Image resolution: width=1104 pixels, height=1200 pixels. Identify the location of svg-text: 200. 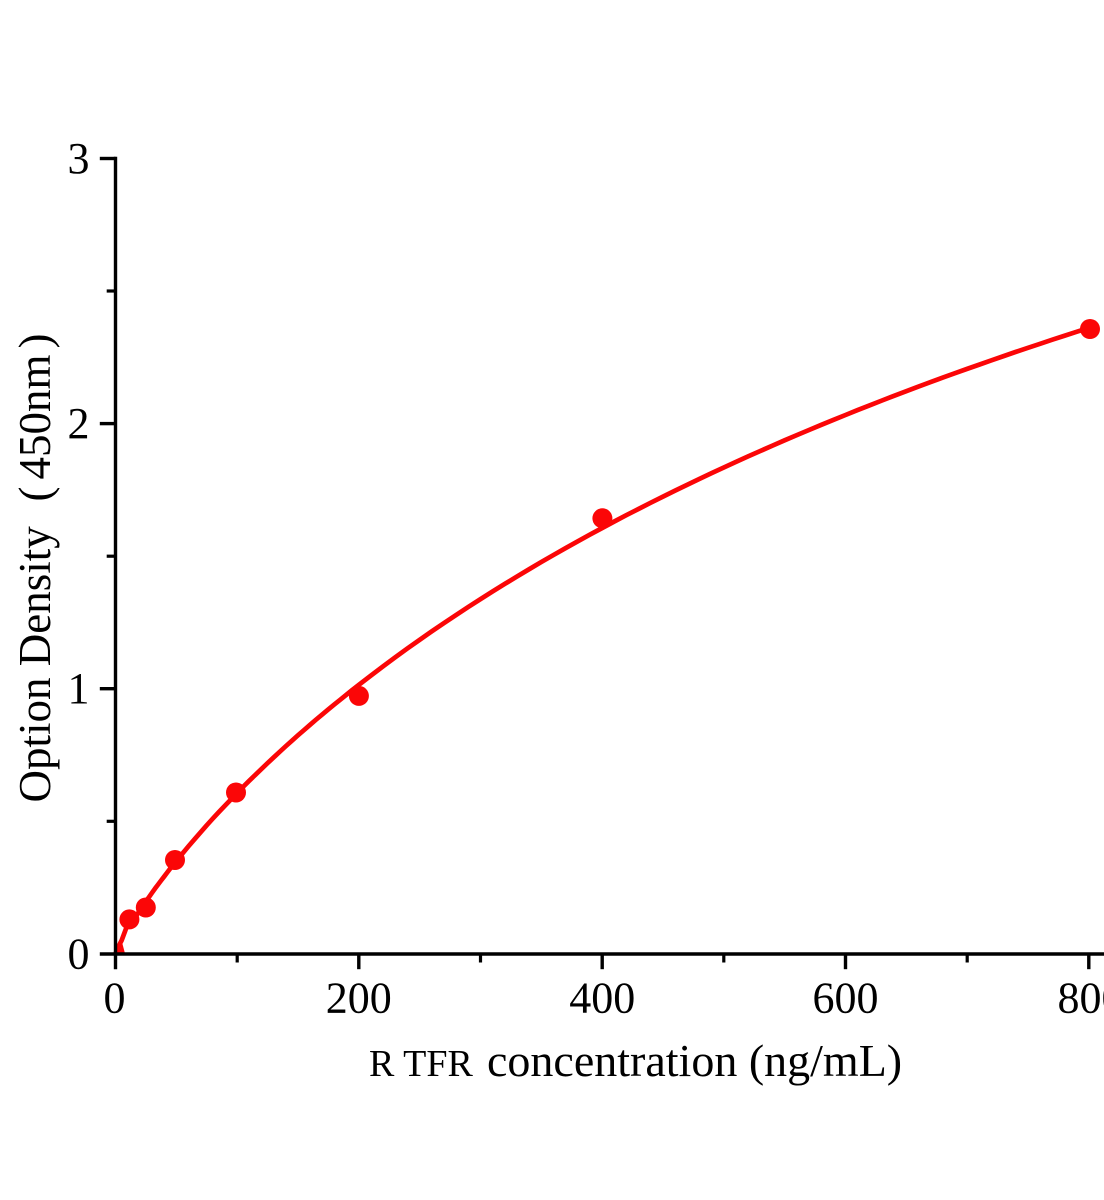
(359, 998).